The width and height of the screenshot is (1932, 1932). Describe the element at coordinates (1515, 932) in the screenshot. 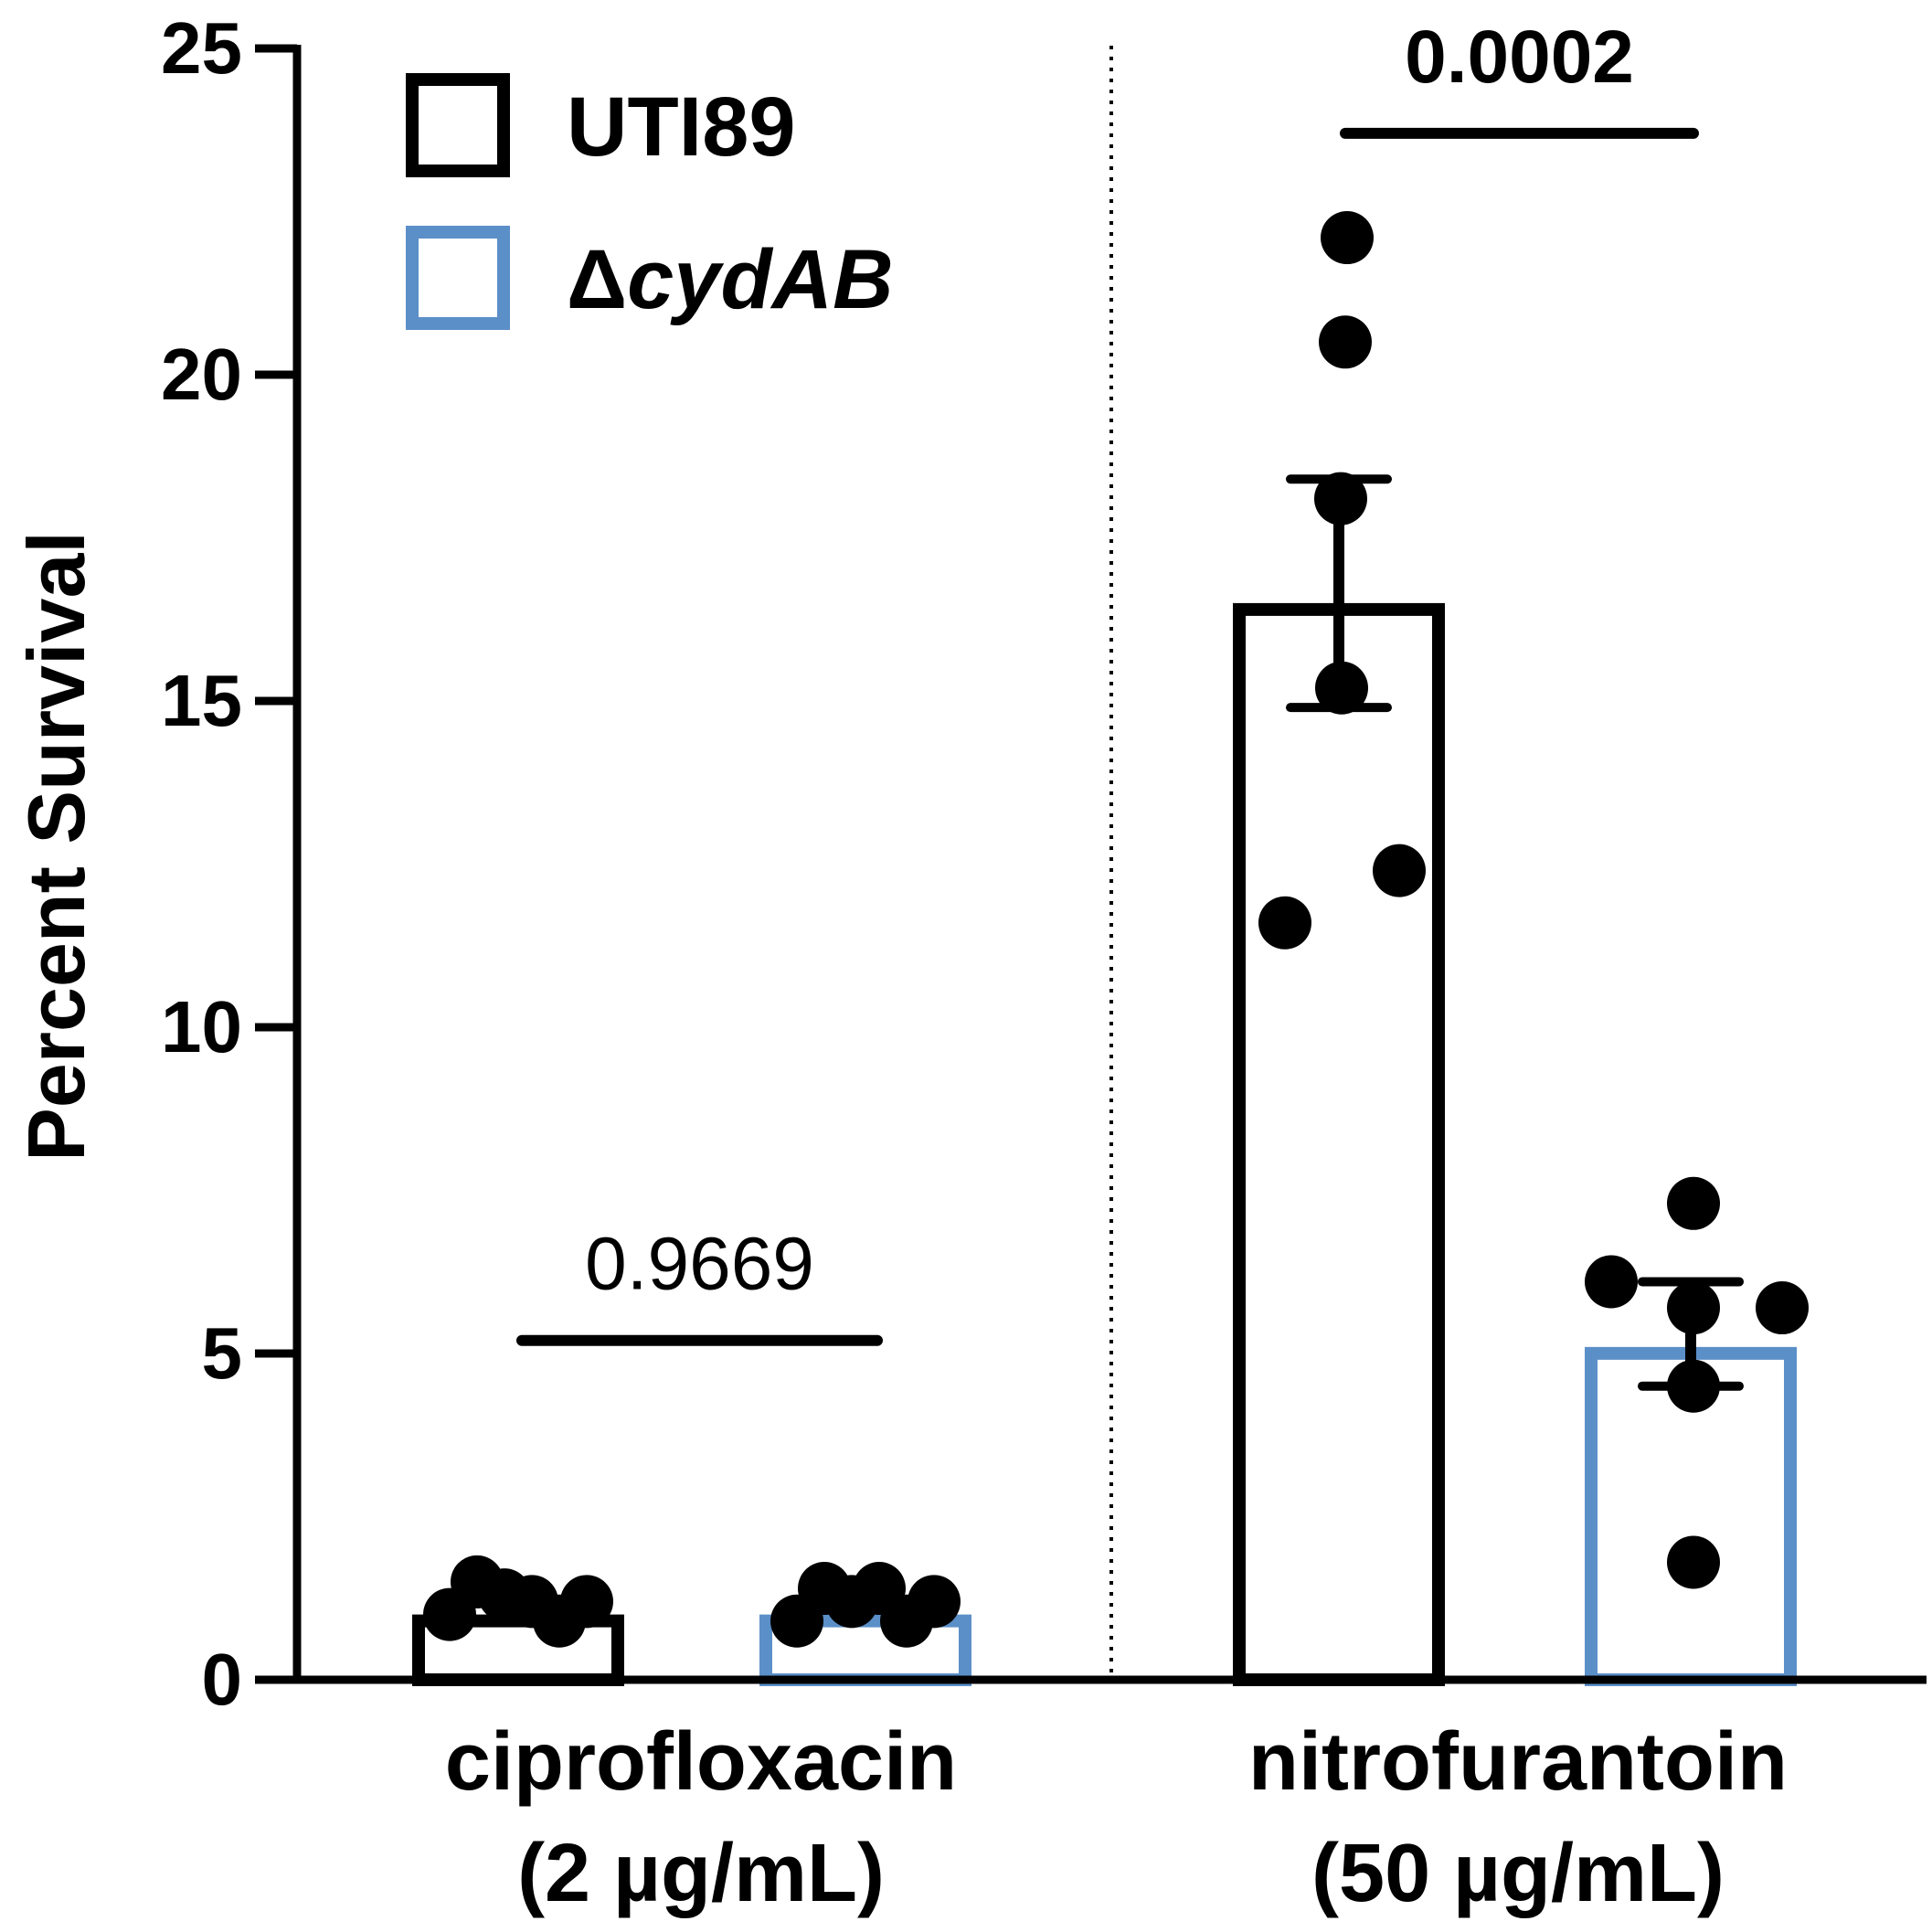

I see `error-bars-layer` at that location.